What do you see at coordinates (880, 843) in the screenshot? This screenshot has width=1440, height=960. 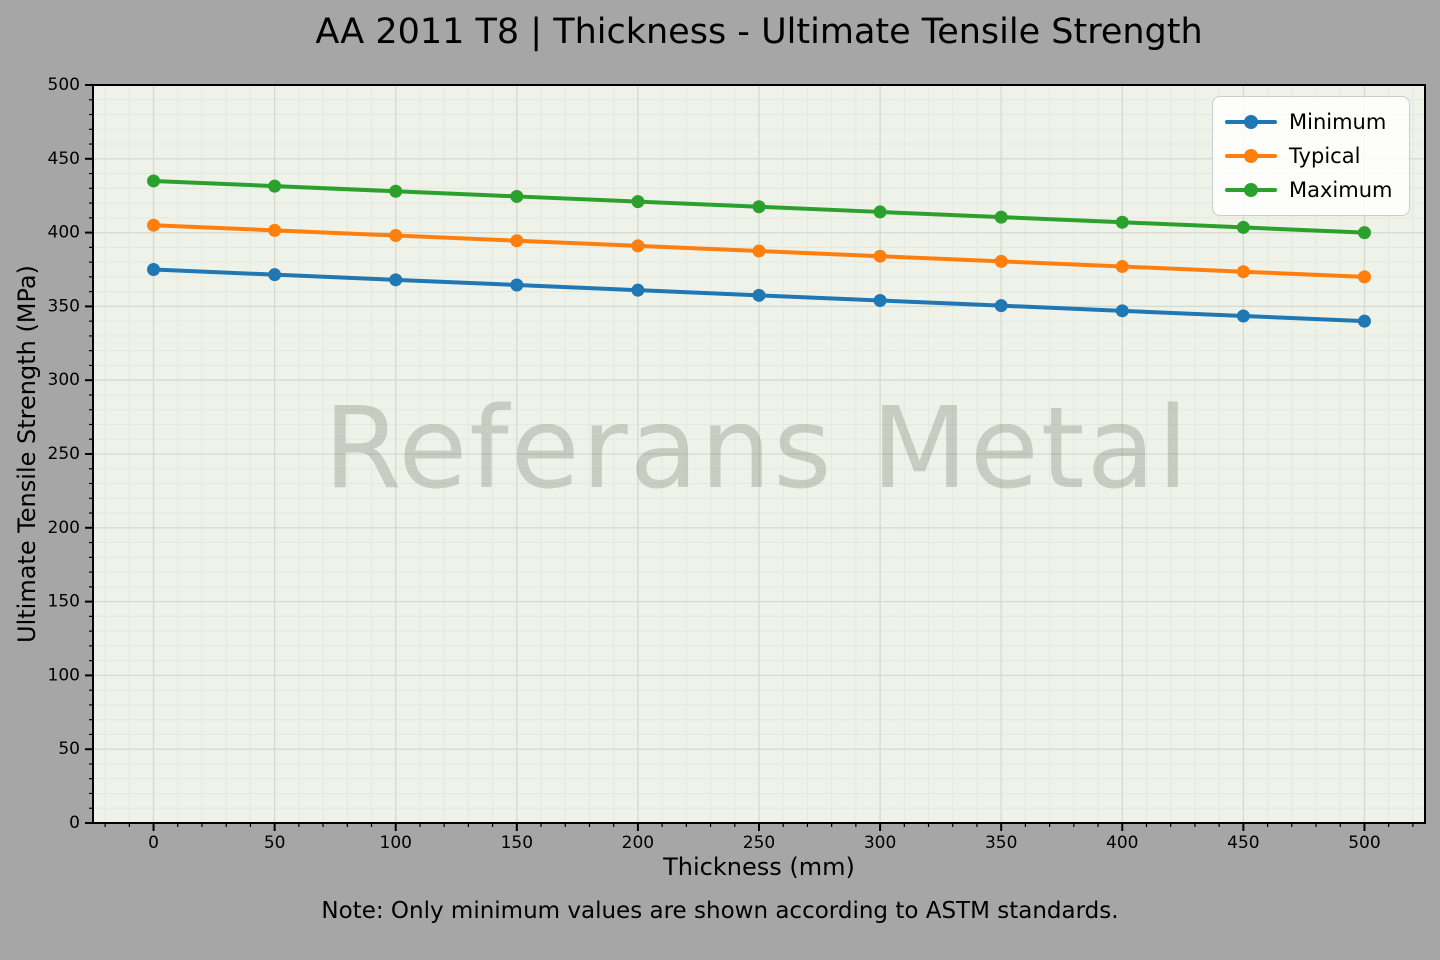 I see `x-tick-label: 300` at bounding box center [880, 843].